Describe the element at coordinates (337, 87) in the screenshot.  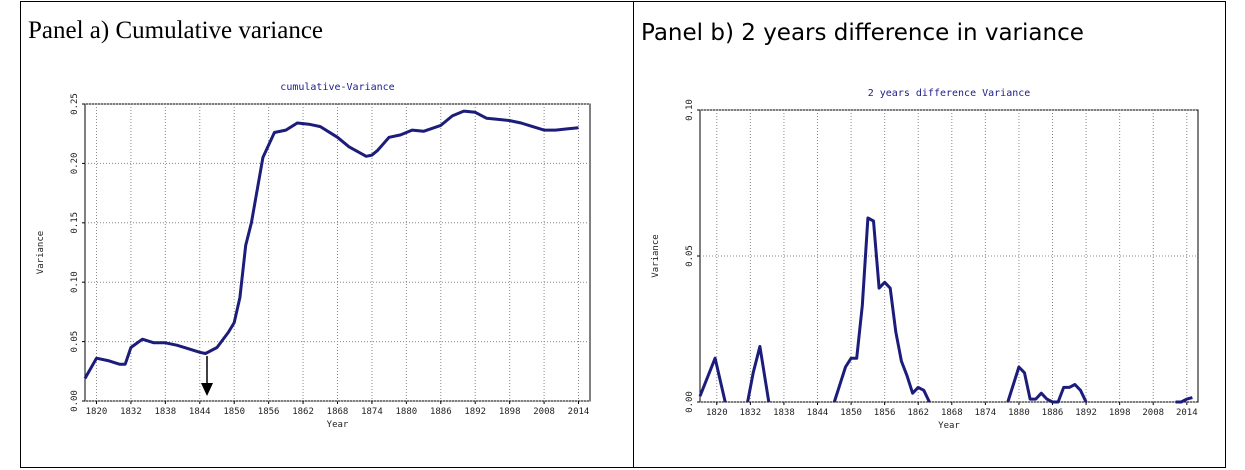
I see `chart-title: cumulative-Variance` at that location.